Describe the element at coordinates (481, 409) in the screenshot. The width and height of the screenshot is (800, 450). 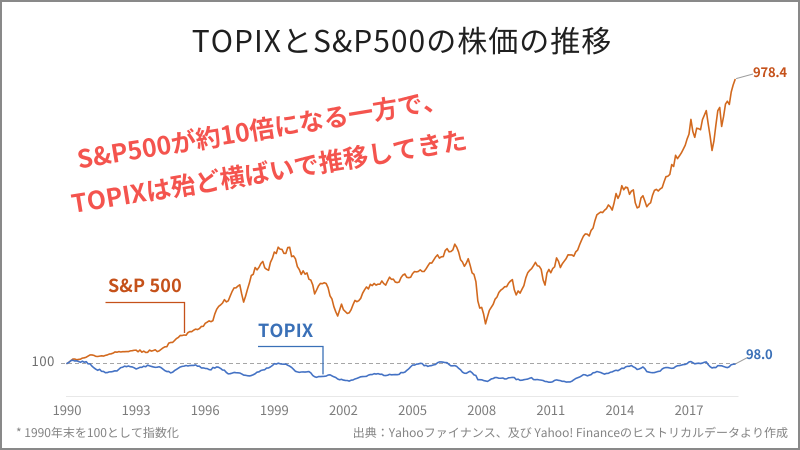
I see `x-tick-label: 2008` at that location.